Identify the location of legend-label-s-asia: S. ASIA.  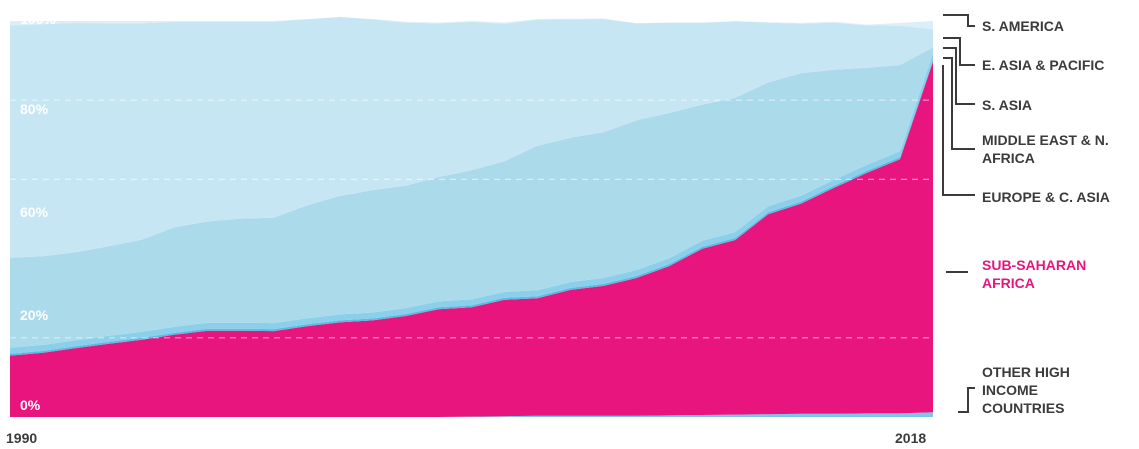
(1007, 105).